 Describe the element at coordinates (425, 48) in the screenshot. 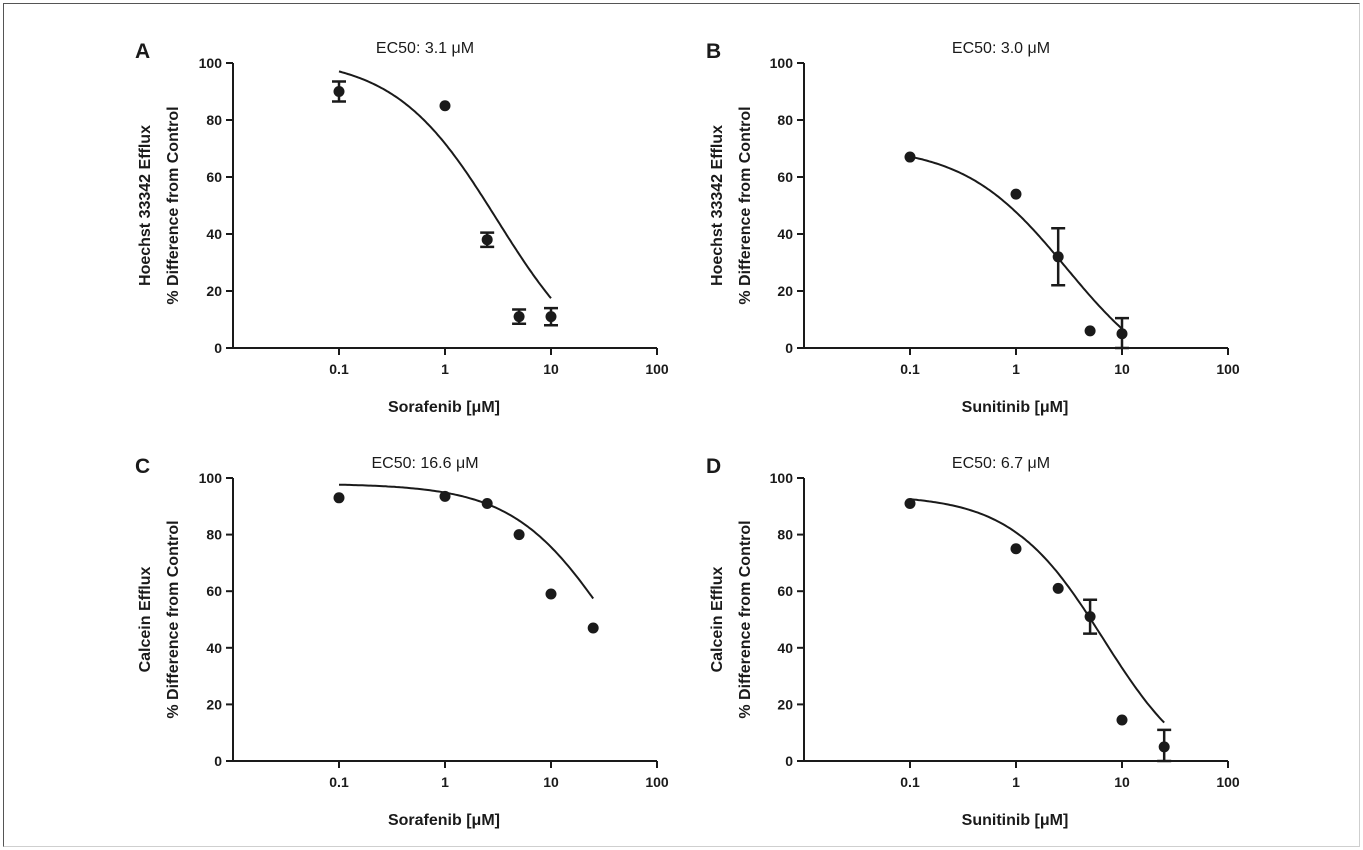

I see `chart-title: EC50: 3.1 μM` at that location.